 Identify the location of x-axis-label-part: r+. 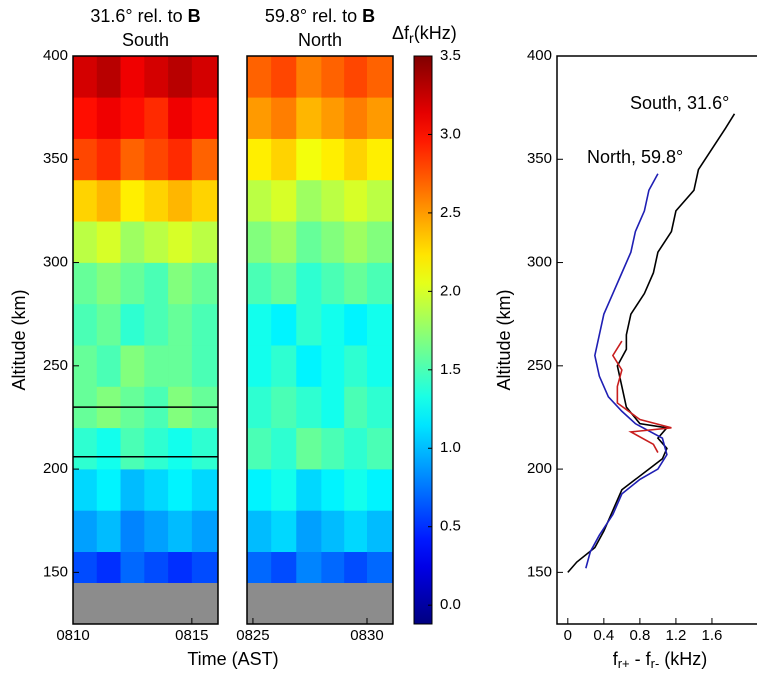
(624, 663).